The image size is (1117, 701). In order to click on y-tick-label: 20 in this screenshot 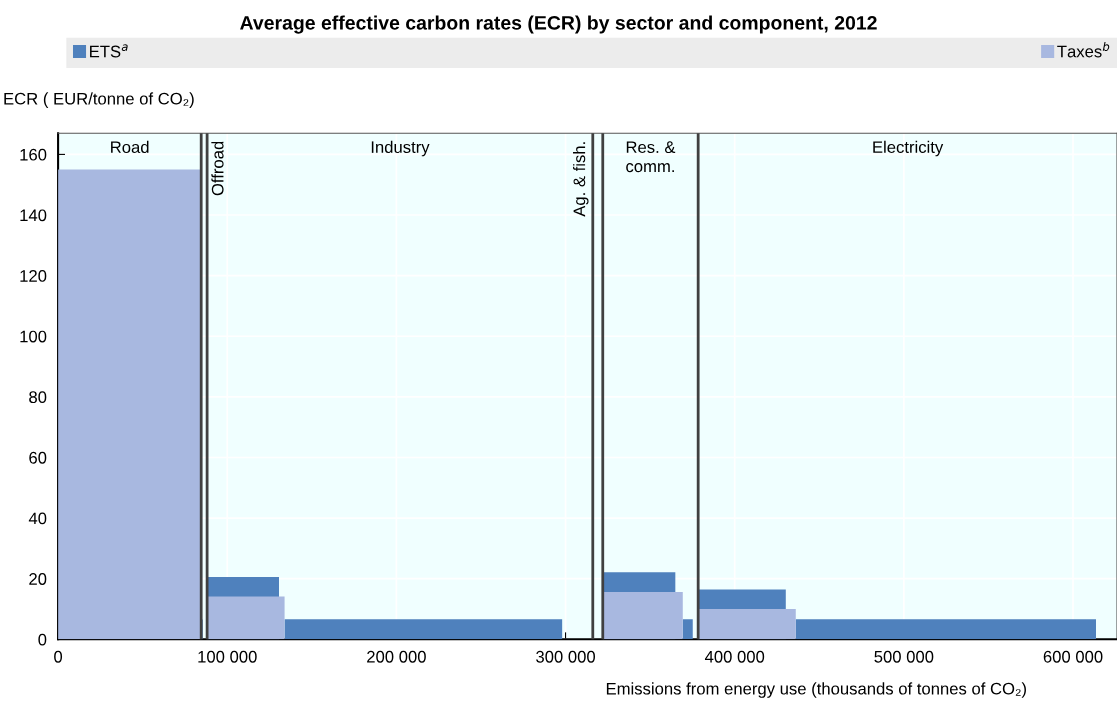, I will do `click(38, 579)`.